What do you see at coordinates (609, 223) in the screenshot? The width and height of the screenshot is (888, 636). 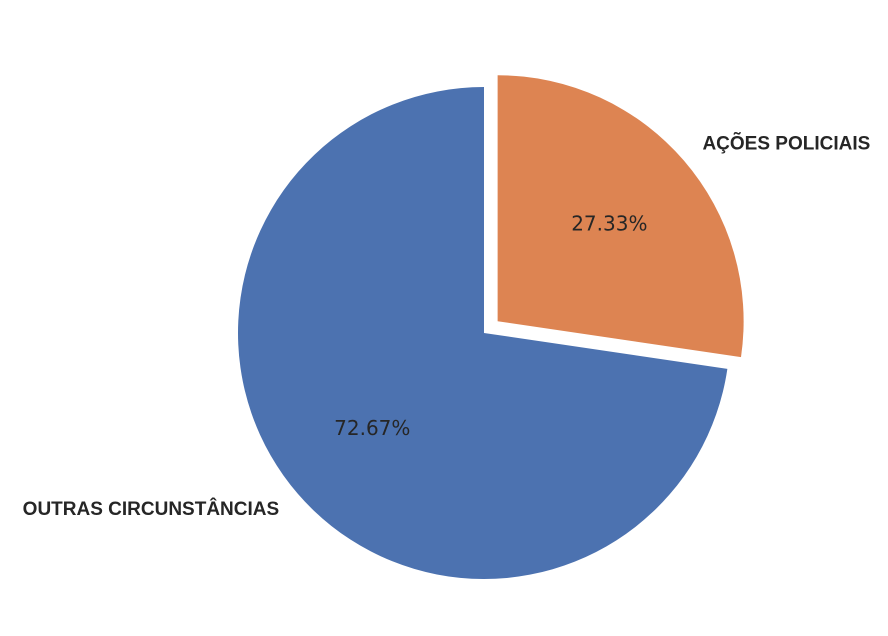 I see `slice-percent-label: 27.33%` at bounding box center [609, 223].